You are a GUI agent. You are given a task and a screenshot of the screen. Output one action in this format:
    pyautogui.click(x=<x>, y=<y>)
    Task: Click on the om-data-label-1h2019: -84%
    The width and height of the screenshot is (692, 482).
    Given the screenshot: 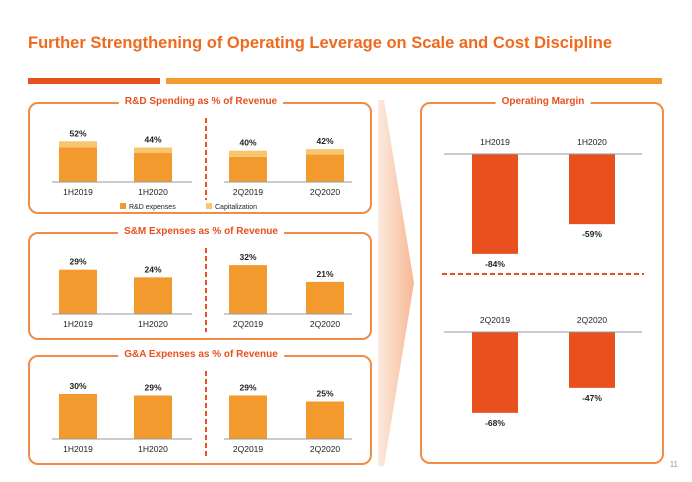 What is the action you would take?
    pyautogui.click(x=495, y=264)
    